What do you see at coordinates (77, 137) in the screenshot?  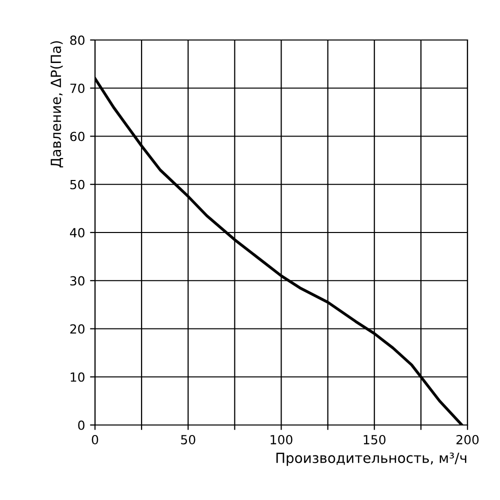 I see `y-tick-label: 60` at bounding box center [77, 137].